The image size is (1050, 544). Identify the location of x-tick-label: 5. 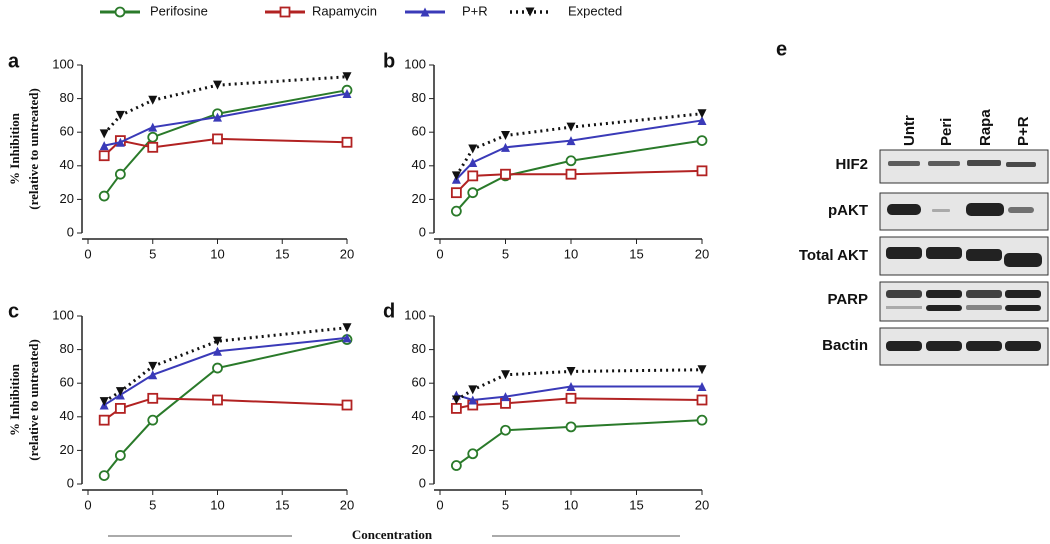
(505, 253).